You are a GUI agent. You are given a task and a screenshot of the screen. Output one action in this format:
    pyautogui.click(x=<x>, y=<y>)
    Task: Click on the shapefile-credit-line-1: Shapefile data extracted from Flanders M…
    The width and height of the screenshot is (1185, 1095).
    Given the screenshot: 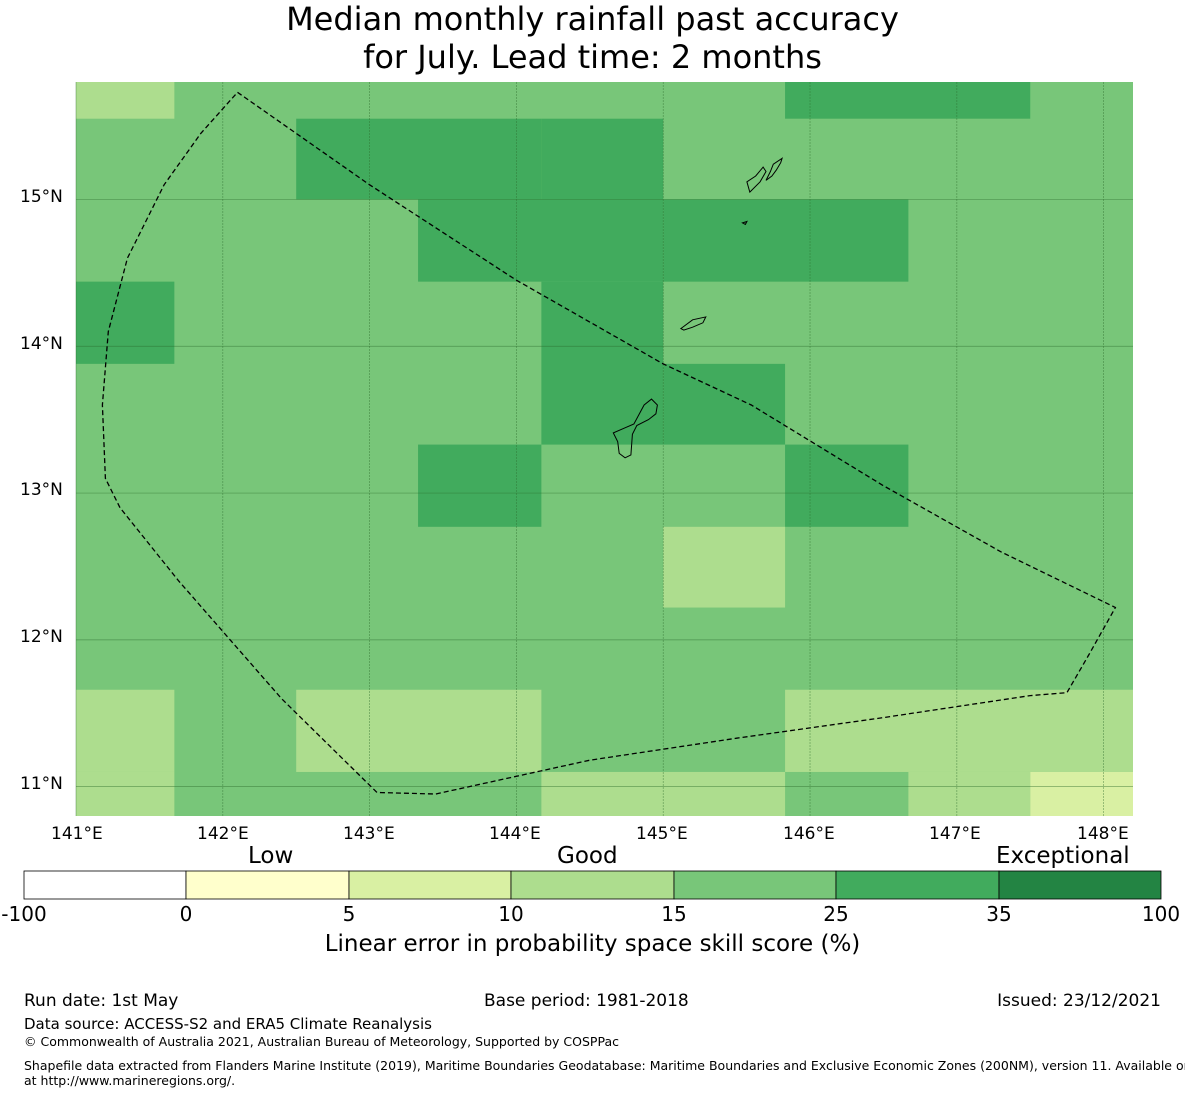 What is the action you would take?
    pyautogui.click(x=604, y=1065)
    